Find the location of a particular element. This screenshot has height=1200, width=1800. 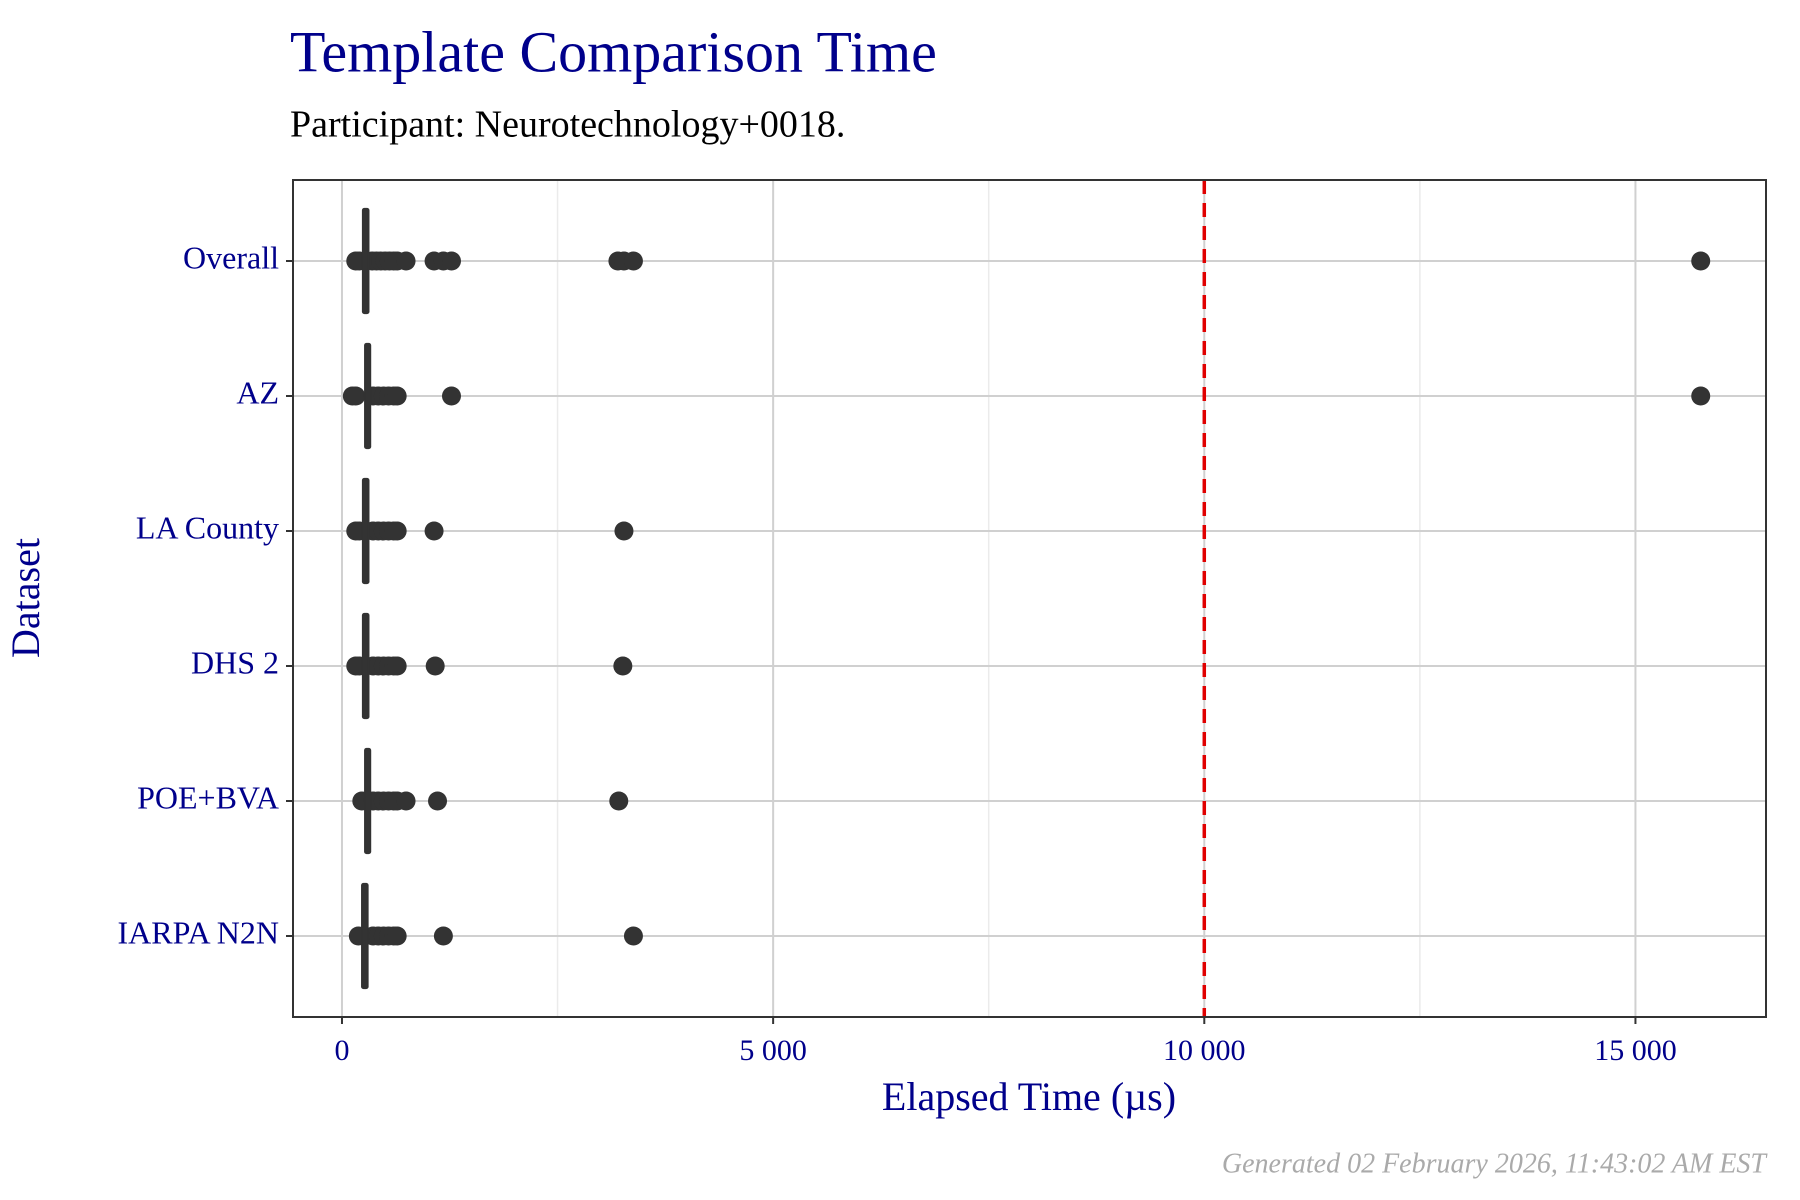

x-tick-label: 10 000 is located at coordinates (1204, 1050).